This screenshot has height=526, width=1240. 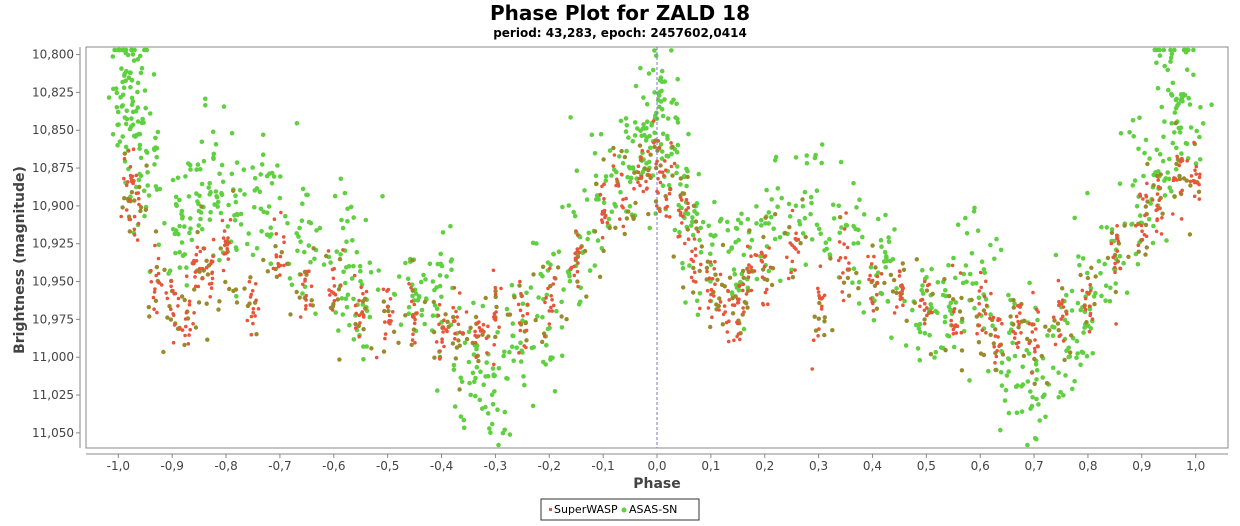 What do you see at coordinates (872, 466) in the screenshot?
I see `x-tick-label: 0,4` at bounding box center [872, 466].